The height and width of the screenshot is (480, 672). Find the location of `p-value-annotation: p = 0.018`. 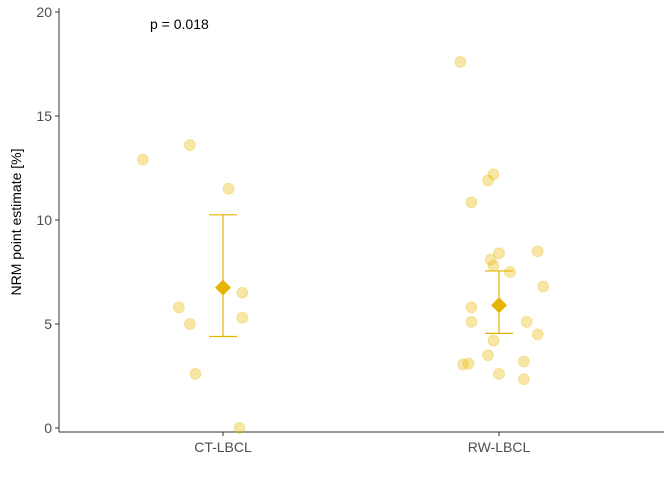

p-value-annotation: p = 0.018 is located at coordinates (179, 24).